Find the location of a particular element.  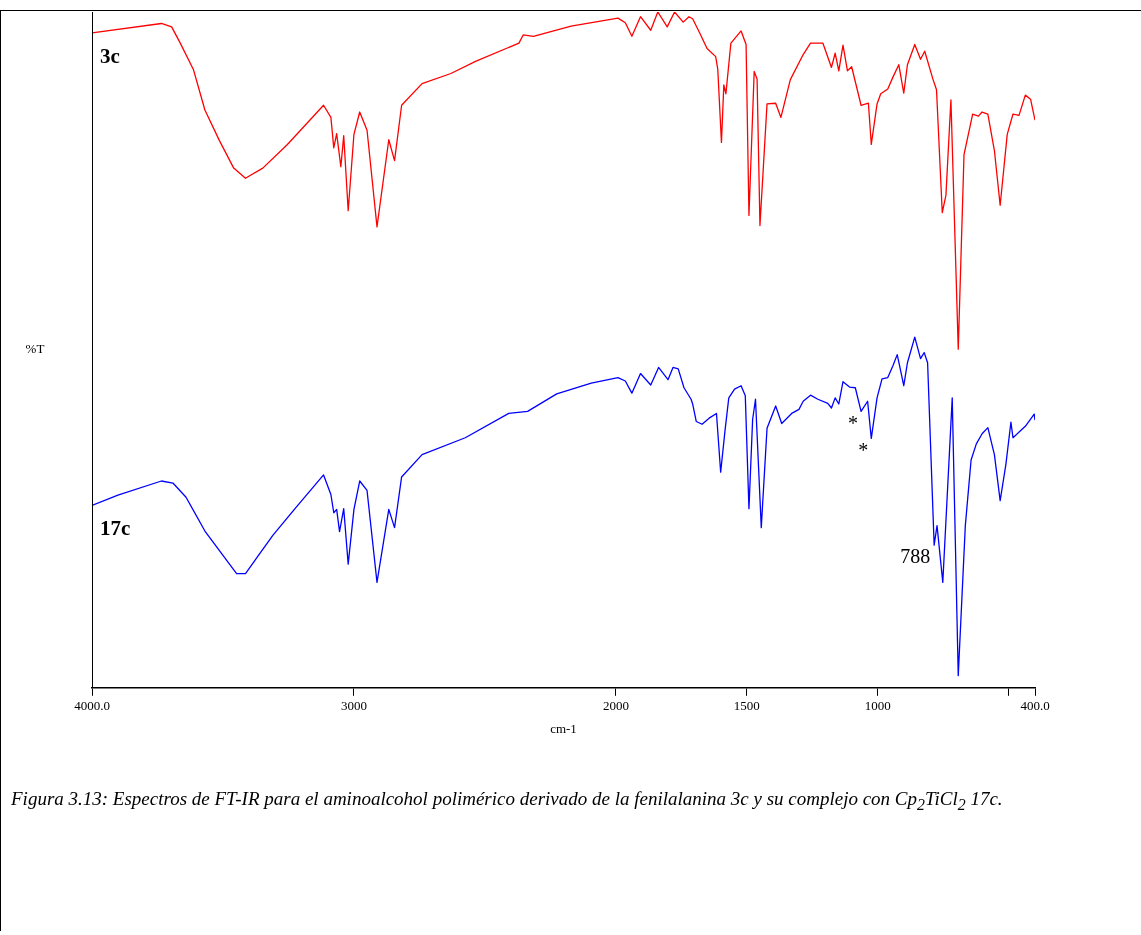

text: Figura 3.13: Espectros de FT-IR para el aminoalcohol polimérico derivado de la fenilalanina 3c y su complejo con Cp$_{2}$TiCl$_{2}$ 17c. is located at coordinates (507, 801).